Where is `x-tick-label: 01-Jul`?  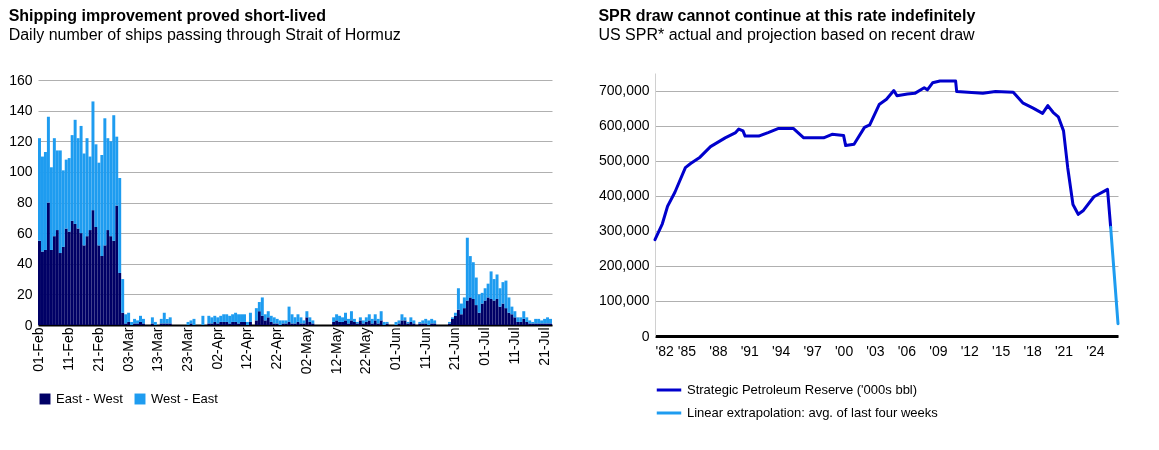 x-tick-label: 01-Jul is located at coordinates (484, 346).